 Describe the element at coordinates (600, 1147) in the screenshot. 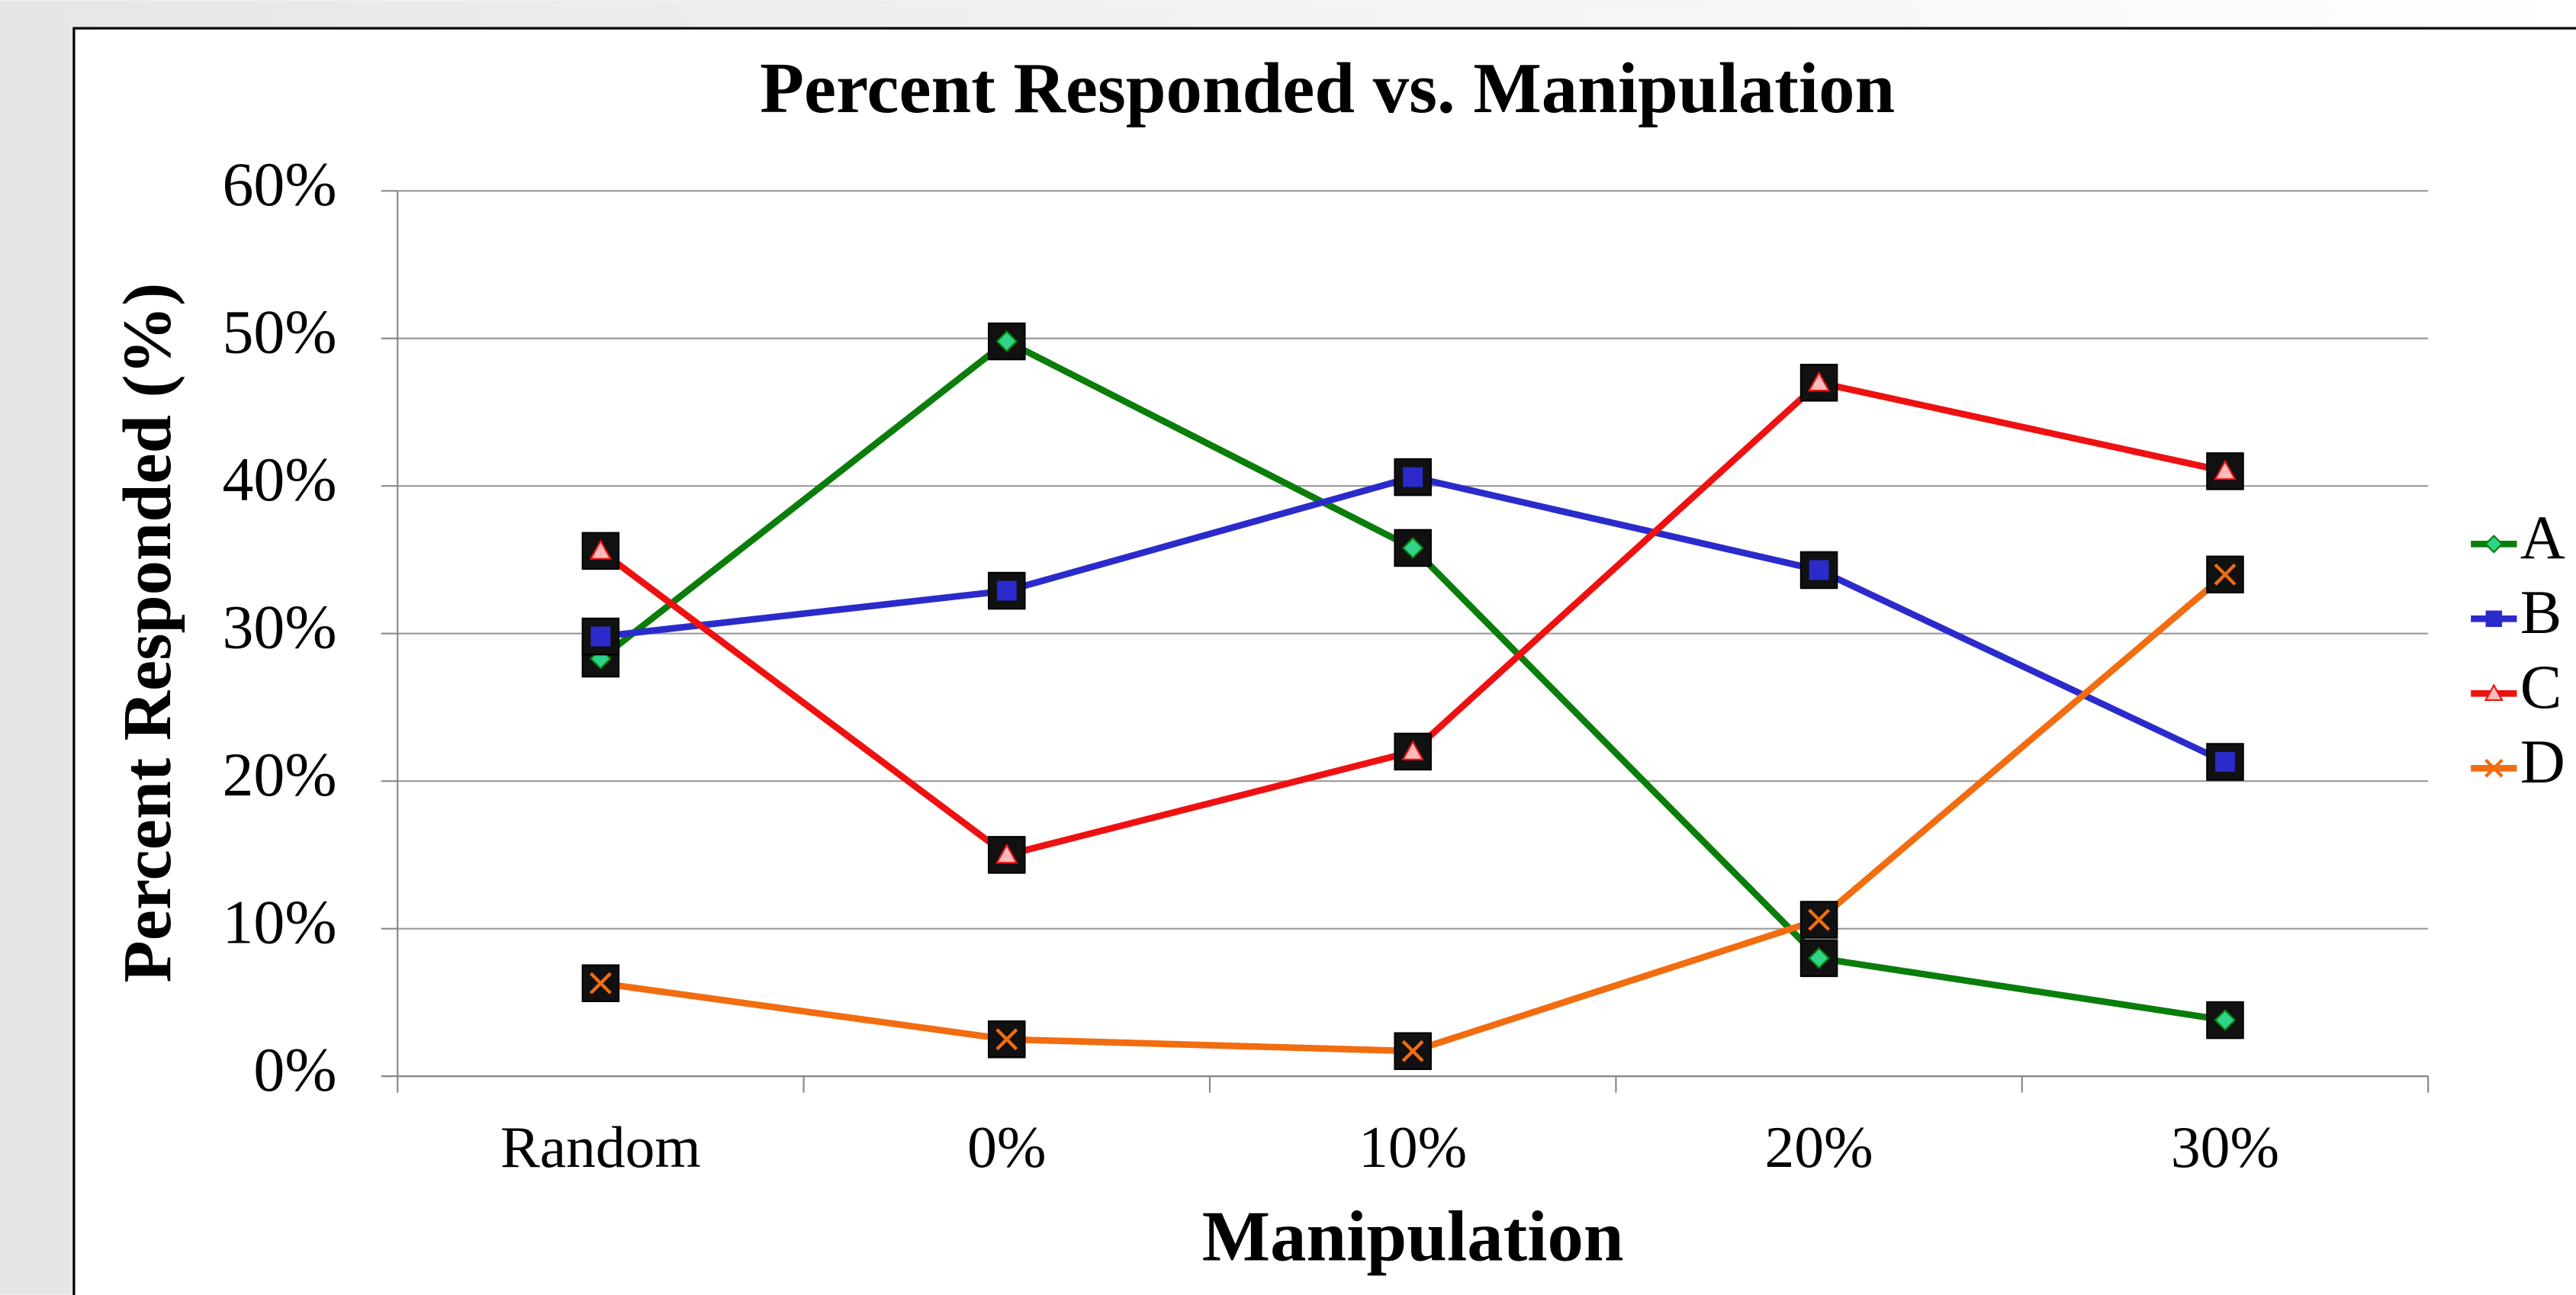

I see `x-tick-label: Random` at that location.